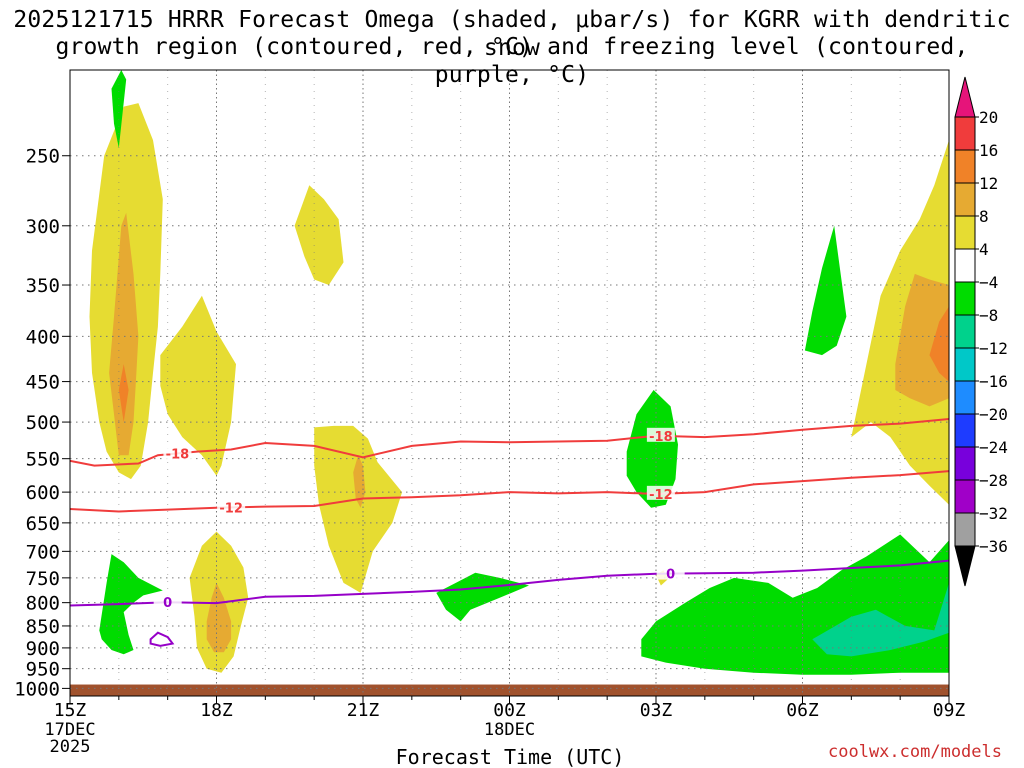 The height and width of the screenshot is (768, 1024). What do you see at coordinates (43, 227) in the screenshot?
I see `ytick-label-300: 300` at bounding box center [43, 227].